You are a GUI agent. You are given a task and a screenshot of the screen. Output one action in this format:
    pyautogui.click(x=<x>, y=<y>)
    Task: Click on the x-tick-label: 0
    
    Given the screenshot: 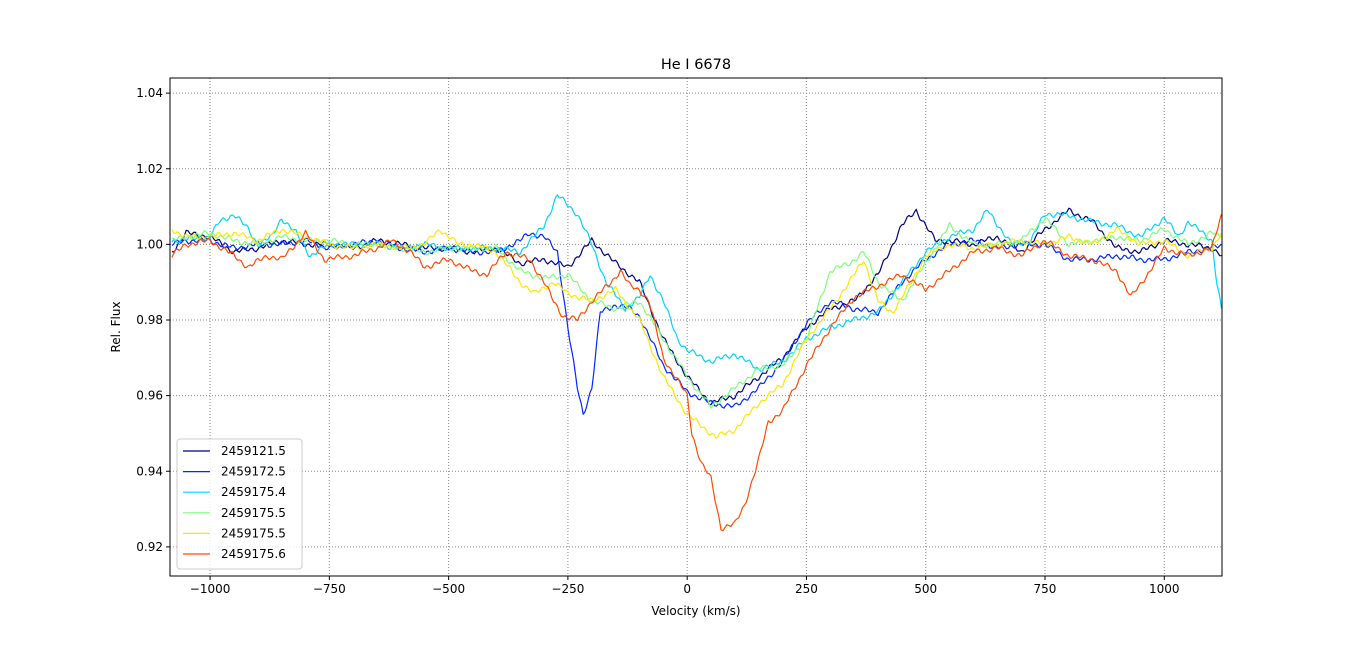 What is the action you would take?
    pyautogui.click(x=687, y=589)
    